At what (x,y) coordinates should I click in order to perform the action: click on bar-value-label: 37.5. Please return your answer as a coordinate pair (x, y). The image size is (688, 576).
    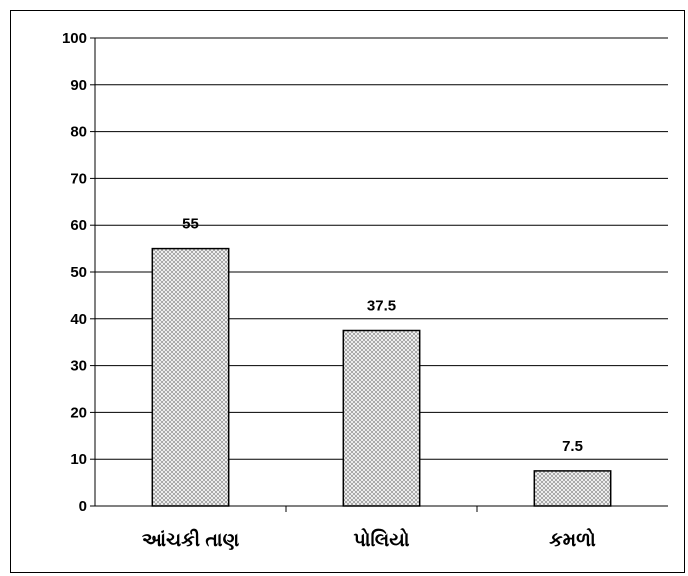
    Looking at the image, I should click on (381, 306).